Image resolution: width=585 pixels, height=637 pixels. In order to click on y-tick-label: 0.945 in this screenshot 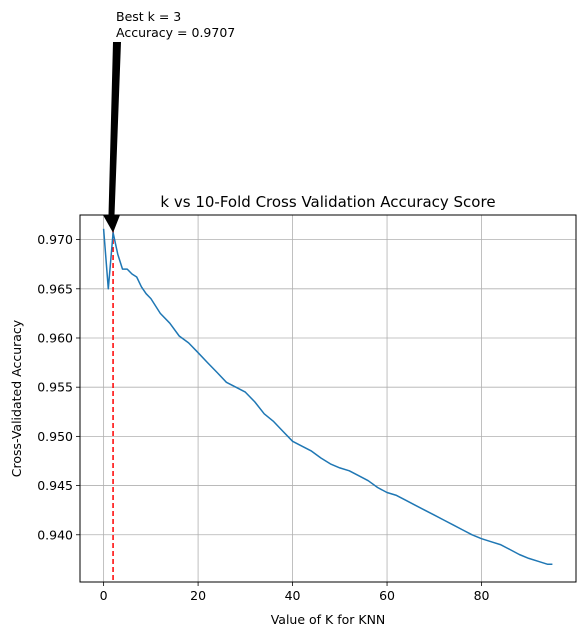, I will do `click(55, 485)`.